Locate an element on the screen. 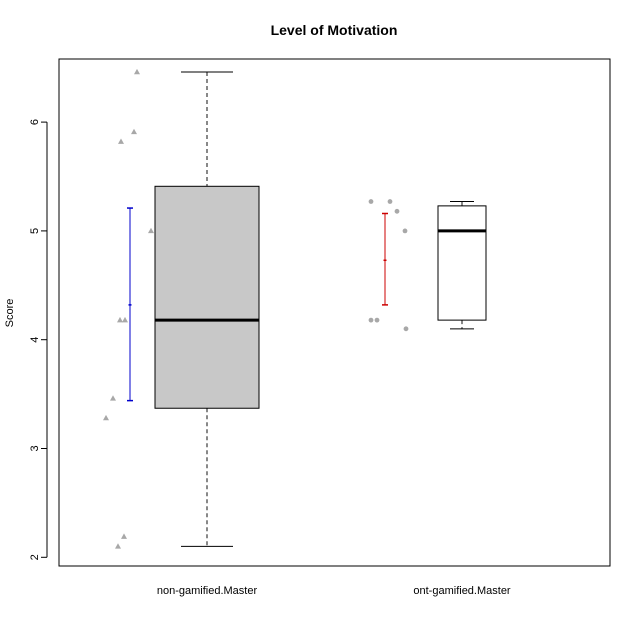 The width and height of the screenshot is (640, 640). y-axis-label: Score is located at coordinates (10, 313).